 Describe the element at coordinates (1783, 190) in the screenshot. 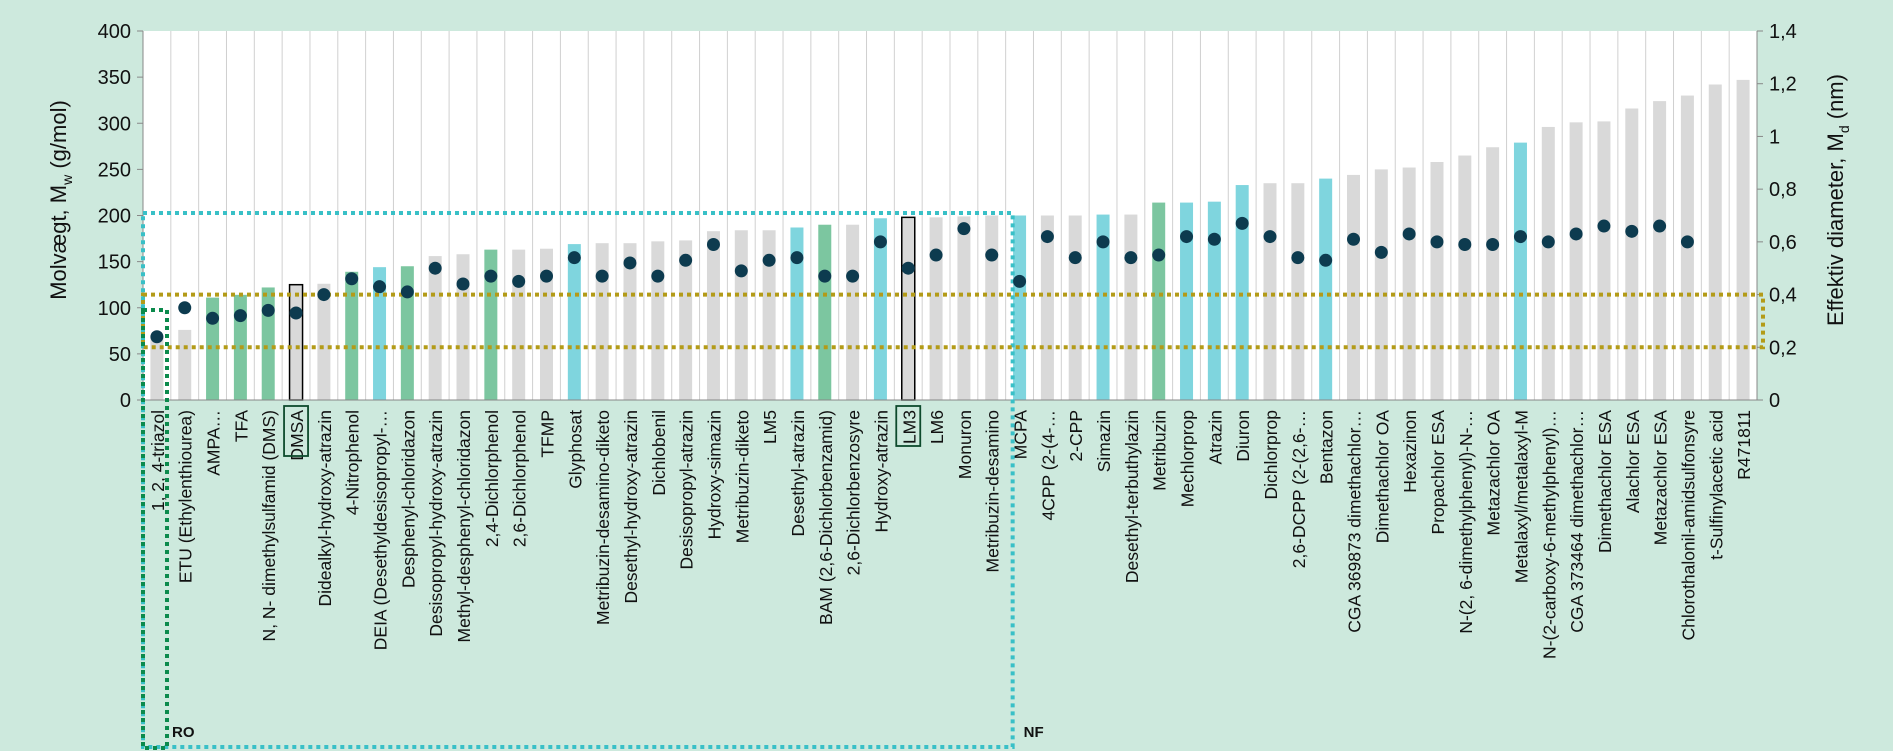

I see `right-tick-label: 0,8` at that location.